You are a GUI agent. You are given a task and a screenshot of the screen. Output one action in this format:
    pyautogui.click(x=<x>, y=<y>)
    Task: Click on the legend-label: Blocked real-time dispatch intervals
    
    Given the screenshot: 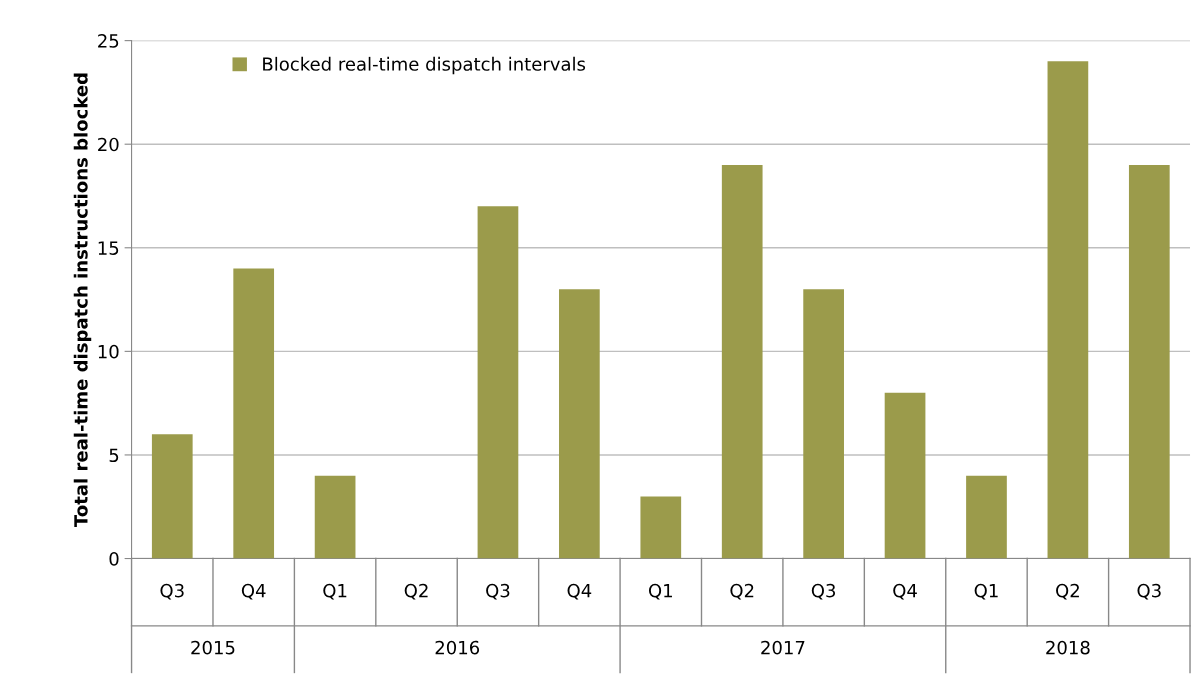 What is the action you would take?
    pyautogui.click(x=424, y=65)
    